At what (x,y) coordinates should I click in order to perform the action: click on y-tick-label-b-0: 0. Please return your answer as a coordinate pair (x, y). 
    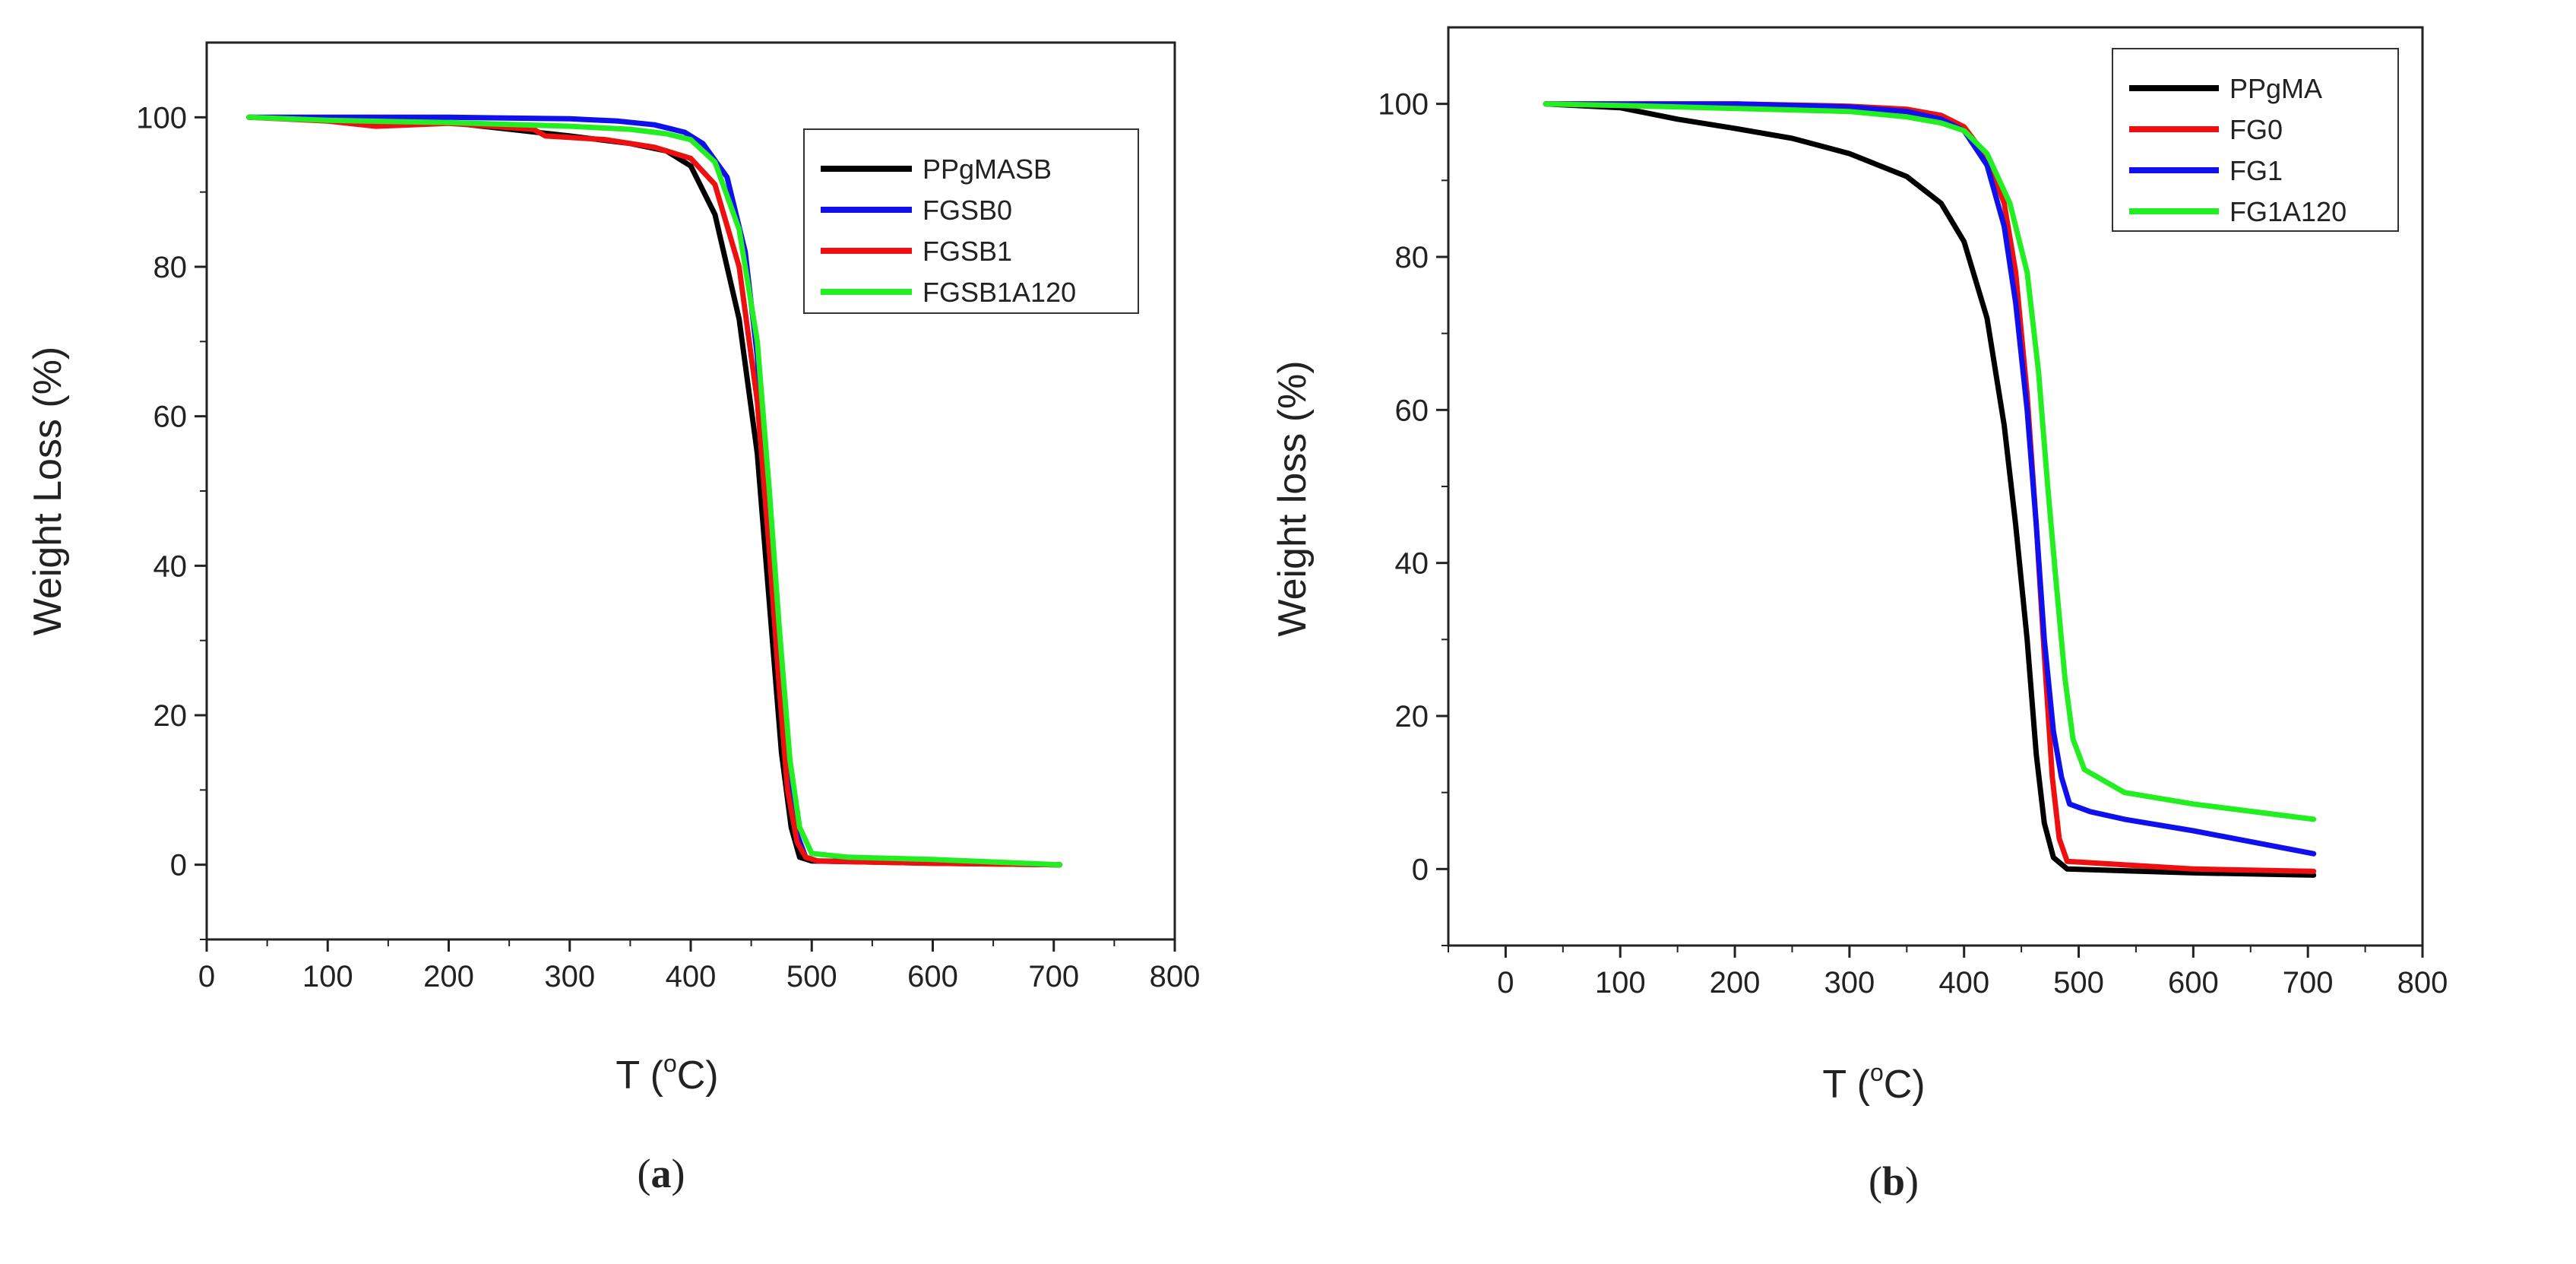
    Looking at the image, I should click on (1420, 869).